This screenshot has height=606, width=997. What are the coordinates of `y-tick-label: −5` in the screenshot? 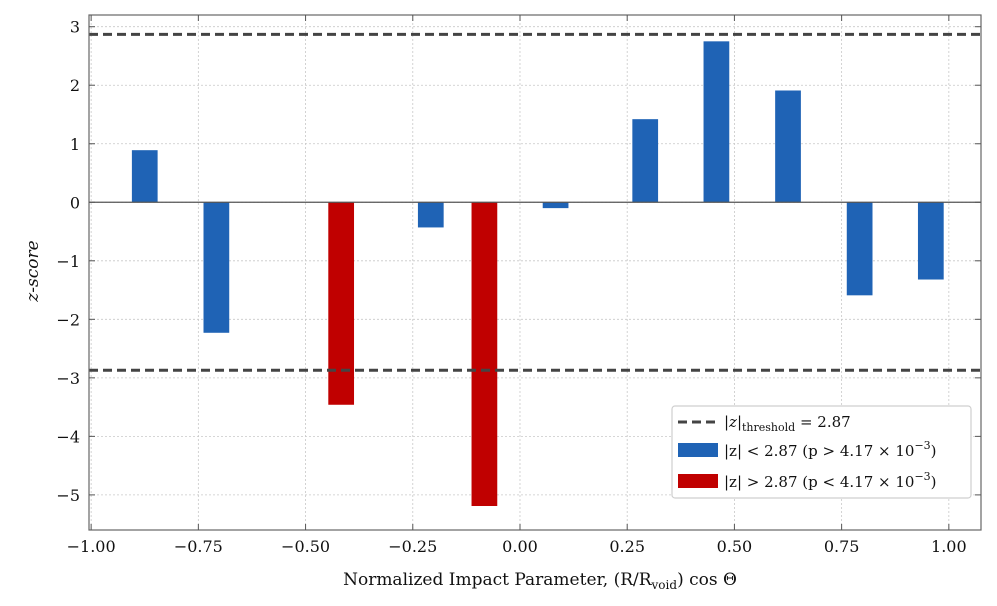 It's located at (68, 495).